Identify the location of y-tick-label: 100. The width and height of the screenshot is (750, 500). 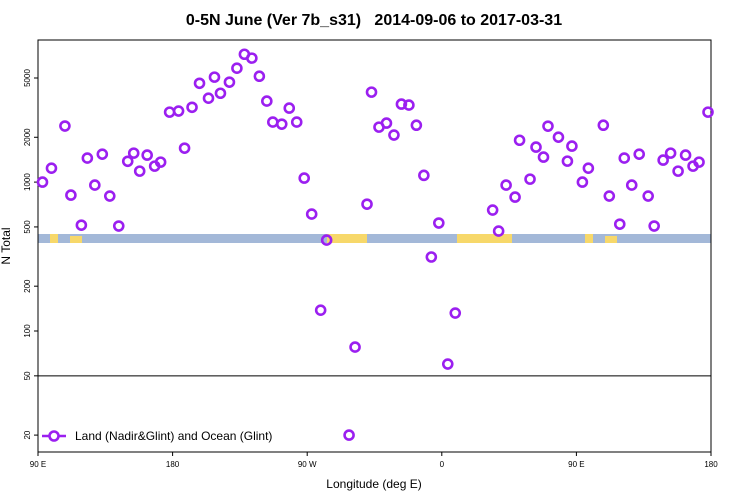
(27, 331).